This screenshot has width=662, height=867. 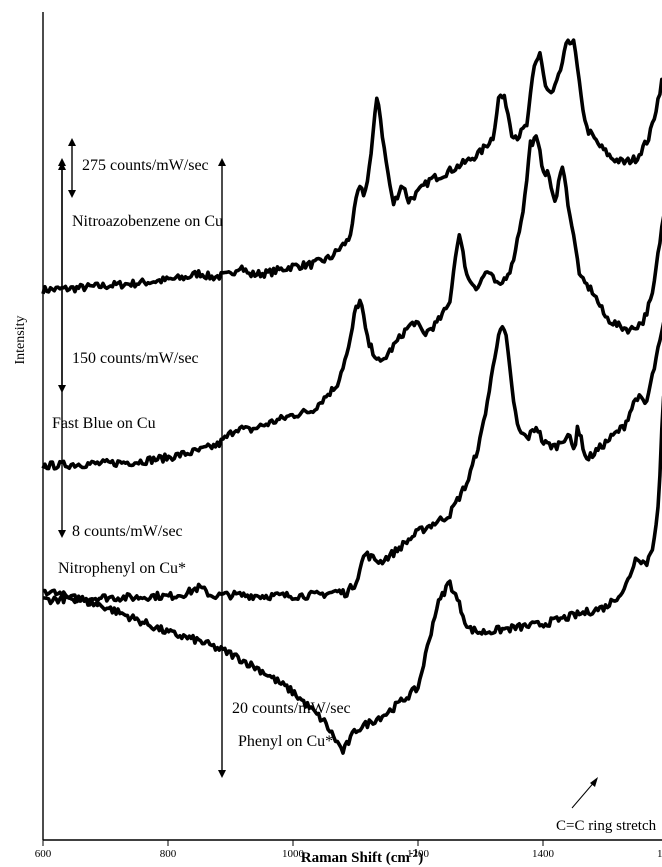 I want to click on scale-bar-label-1: 275 counts/mW/sec, so click(x=145, y=165).